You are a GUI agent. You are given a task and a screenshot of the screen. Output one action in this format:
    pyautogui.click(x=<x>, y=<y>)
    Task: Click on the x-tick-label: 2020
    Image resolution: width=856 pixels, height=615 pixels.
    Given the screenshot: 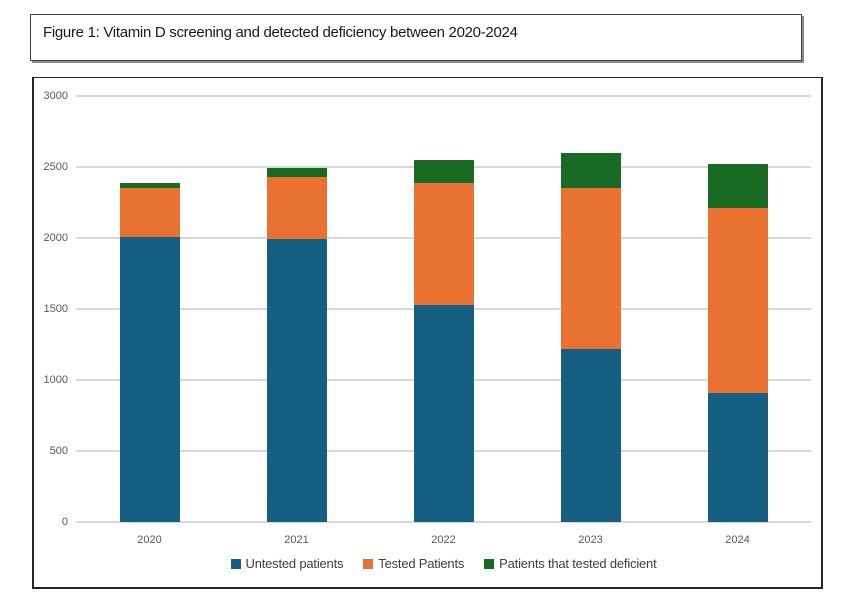 What is the action you would take?
    pyautogui.click(x=149, y=540)
    